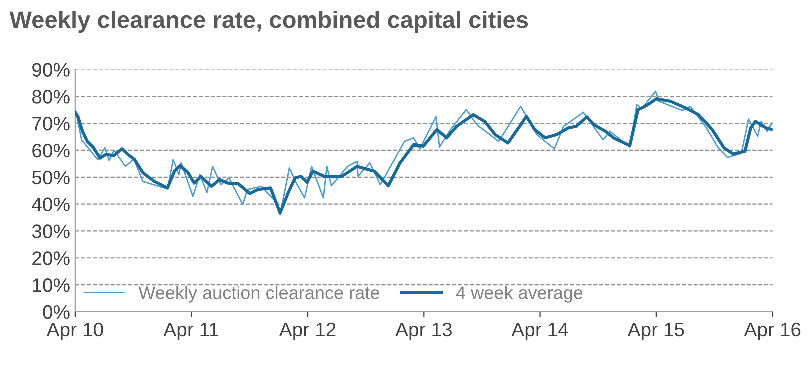  Describe the element at coordinates (51, 97) in the screenshot. I see `y-tick-label: 80%` at that location.